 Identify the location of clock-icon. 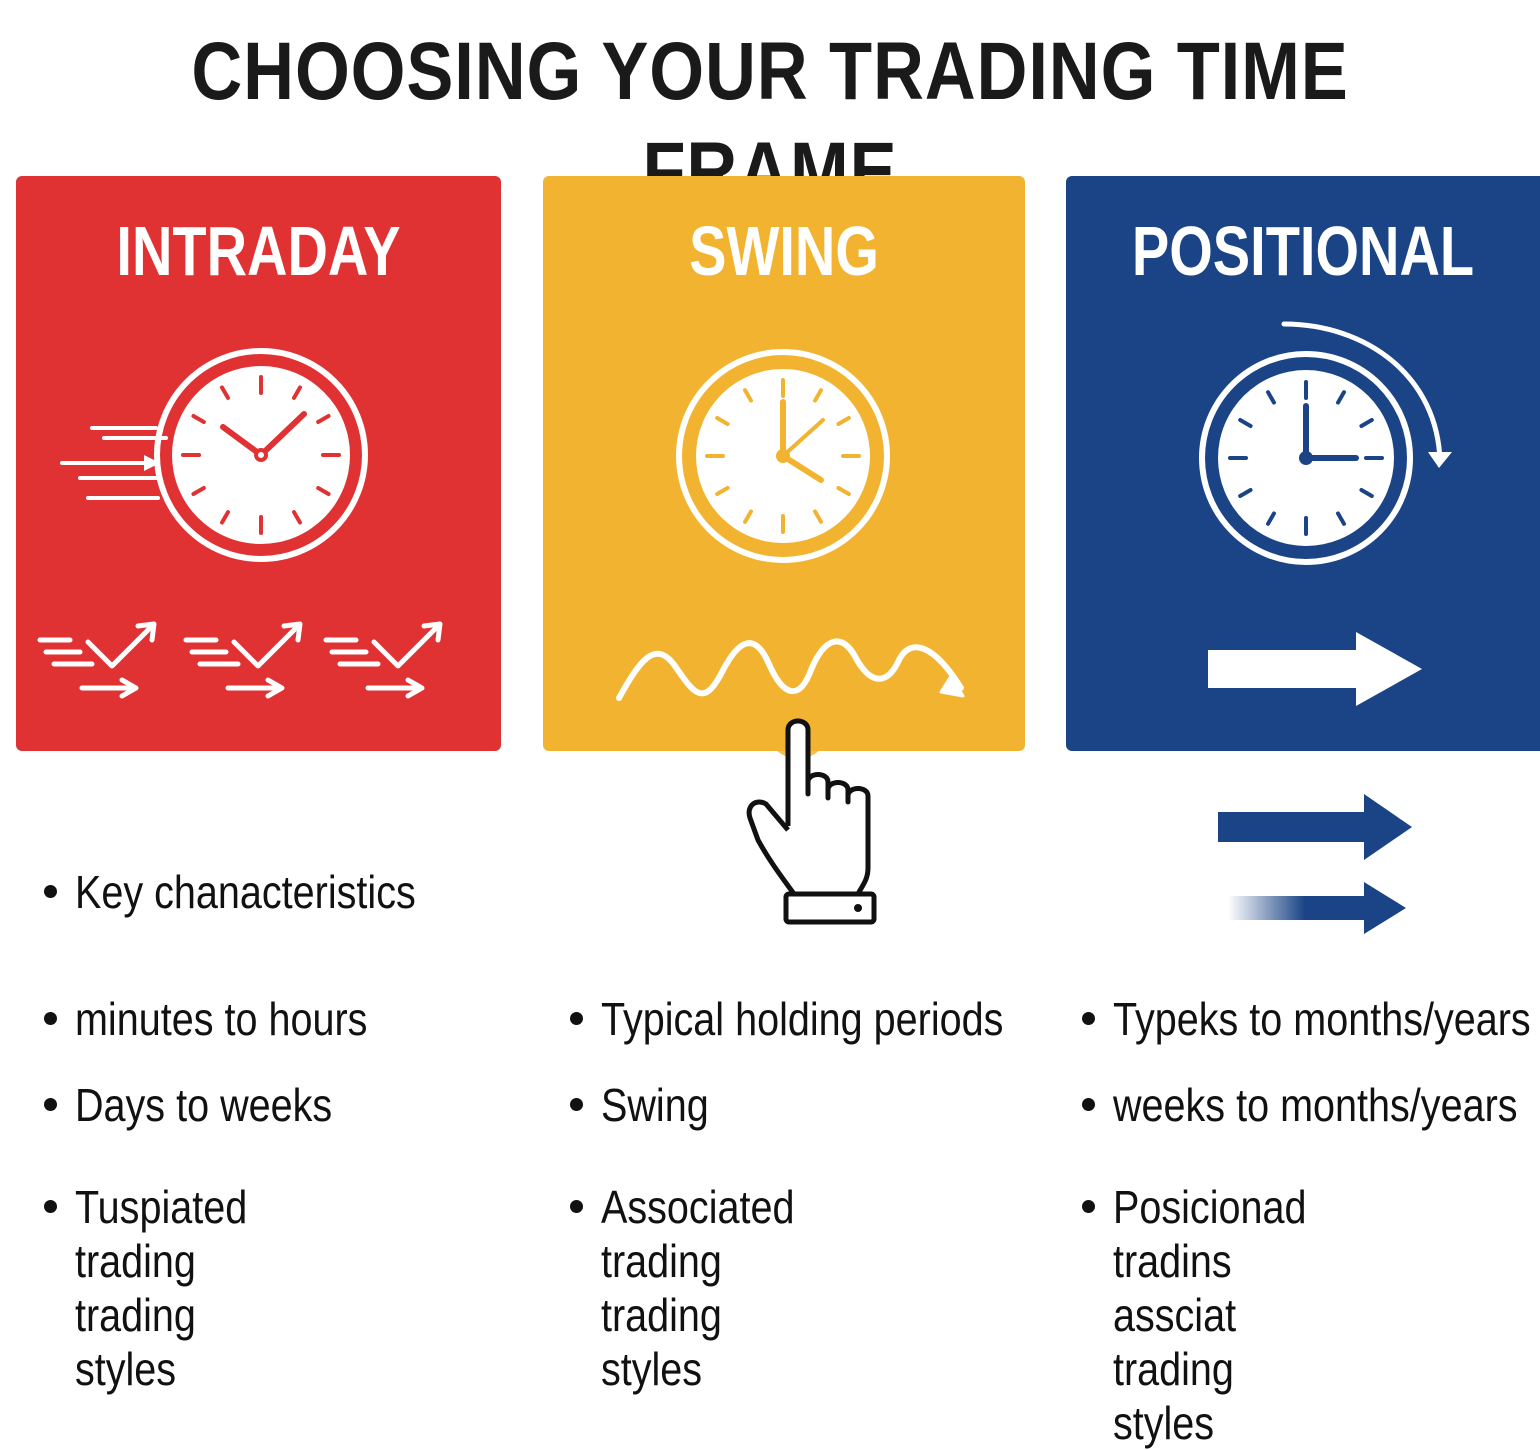
(783, 456).